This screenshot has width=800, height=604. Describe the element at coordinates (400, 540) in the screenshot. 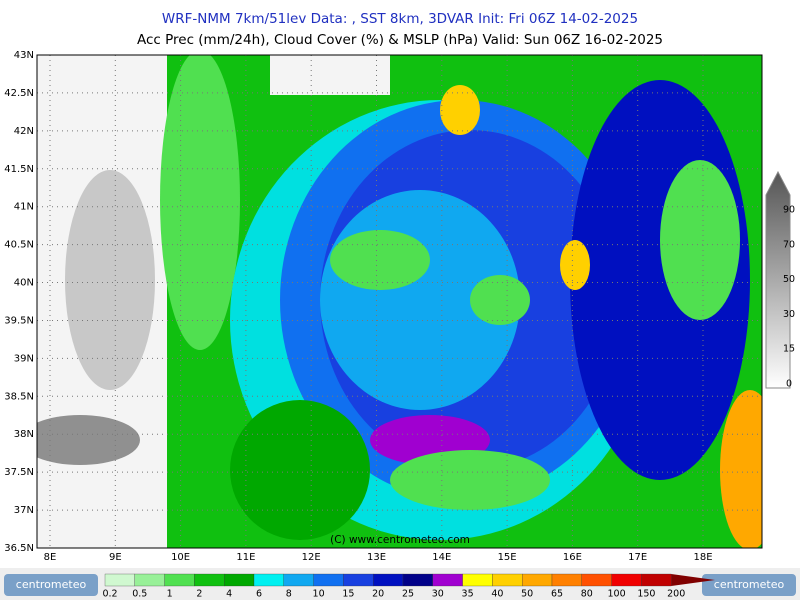

I see `copyright: (C) www.centrometeo.com` at that location.